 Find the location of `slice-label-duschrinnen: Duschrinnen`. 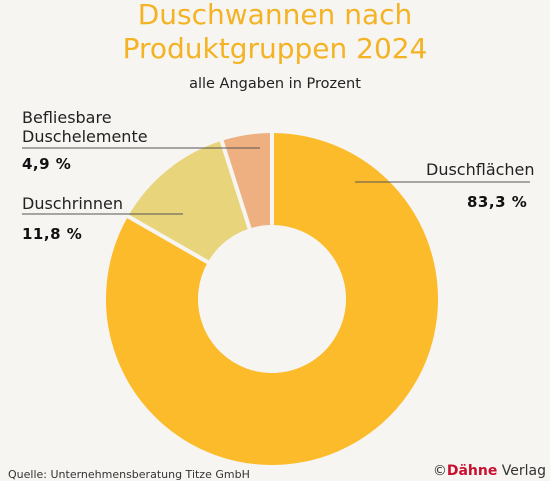

slice-label-duschrinnen: Duschrinnen is located at coordinates (73, 203).